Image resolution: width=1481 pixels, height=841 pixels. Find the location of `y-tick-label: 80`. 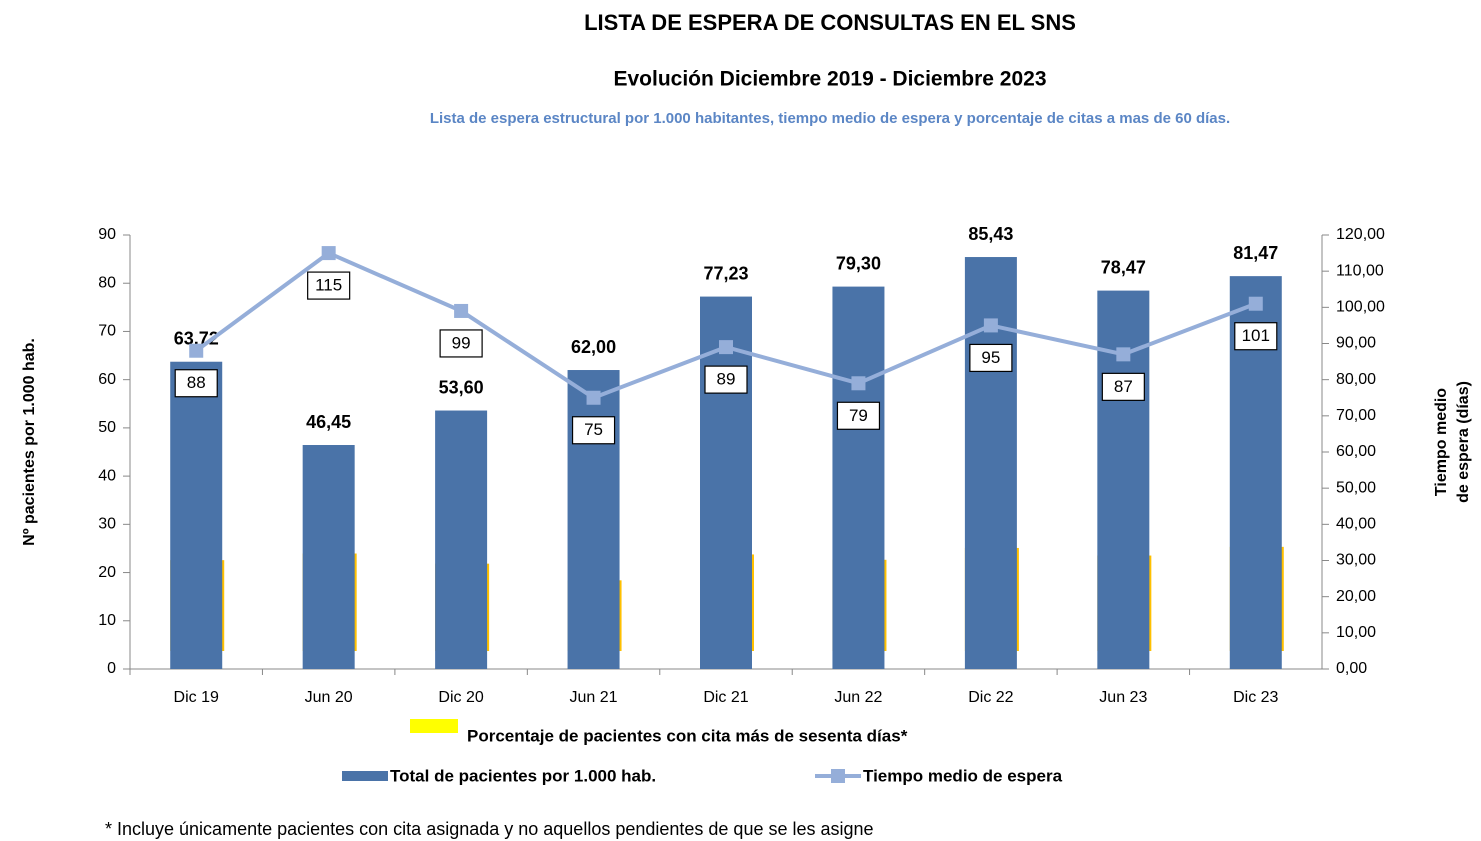

y-tick-label: 80 is located at coordinates (107, 282).